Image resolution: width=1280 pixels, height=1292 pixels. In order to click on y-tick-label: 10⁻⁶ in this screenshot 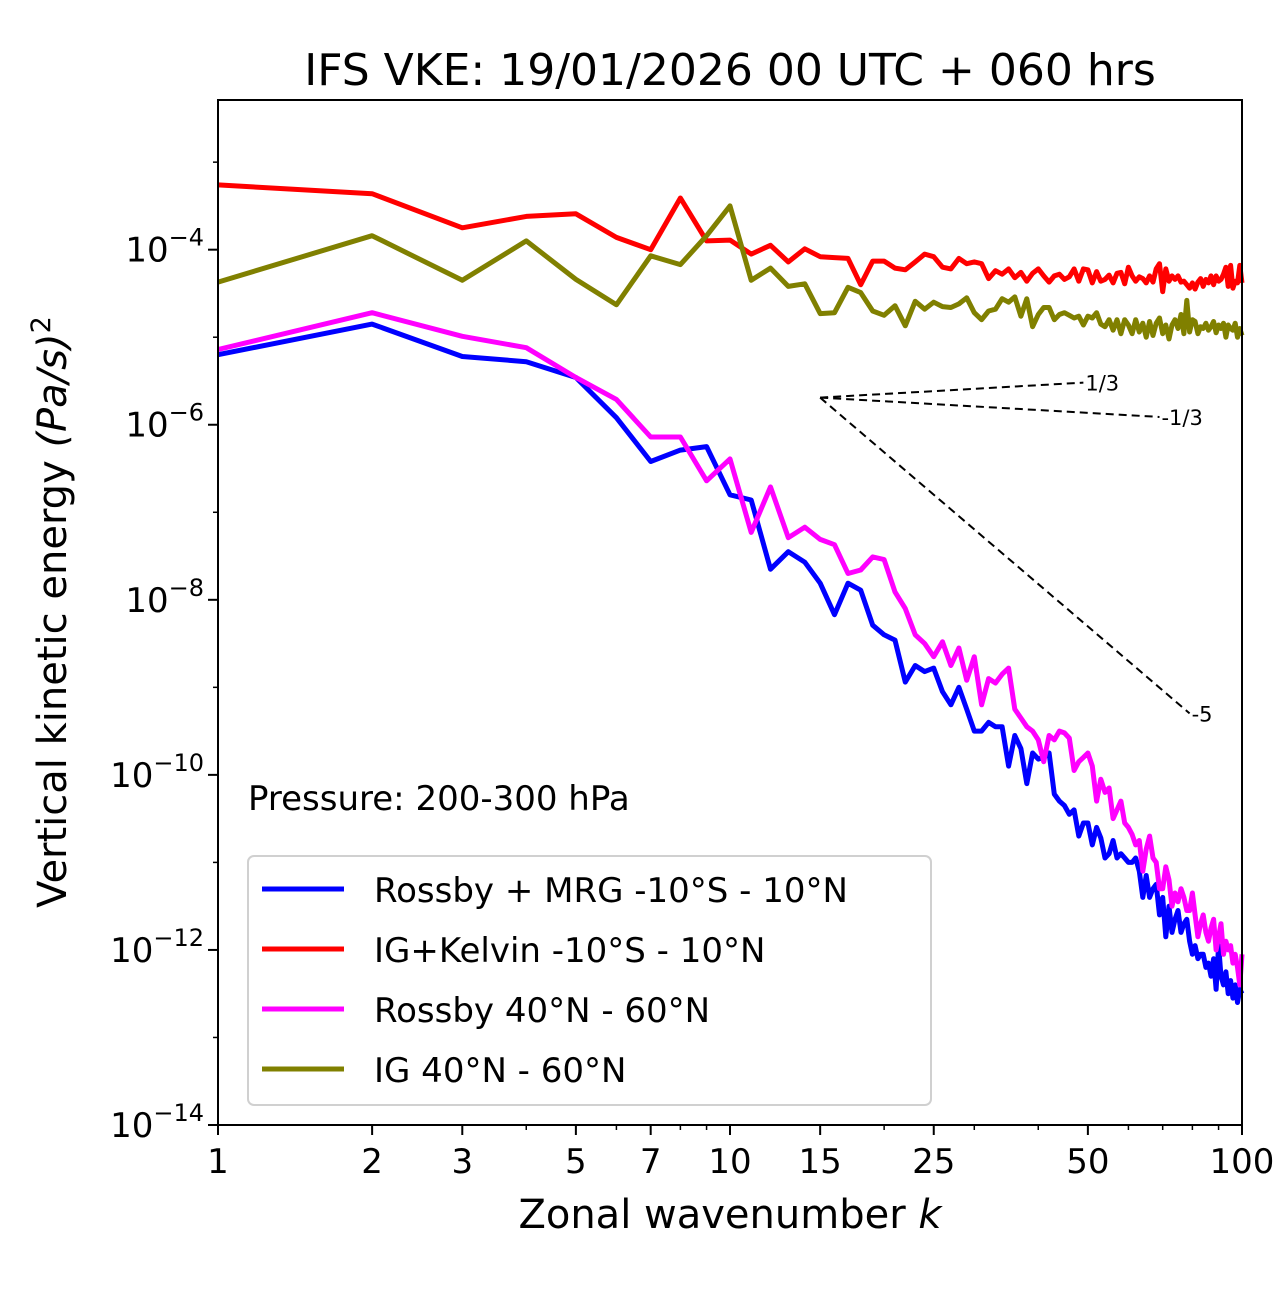, I will do `click(164, 422)`.